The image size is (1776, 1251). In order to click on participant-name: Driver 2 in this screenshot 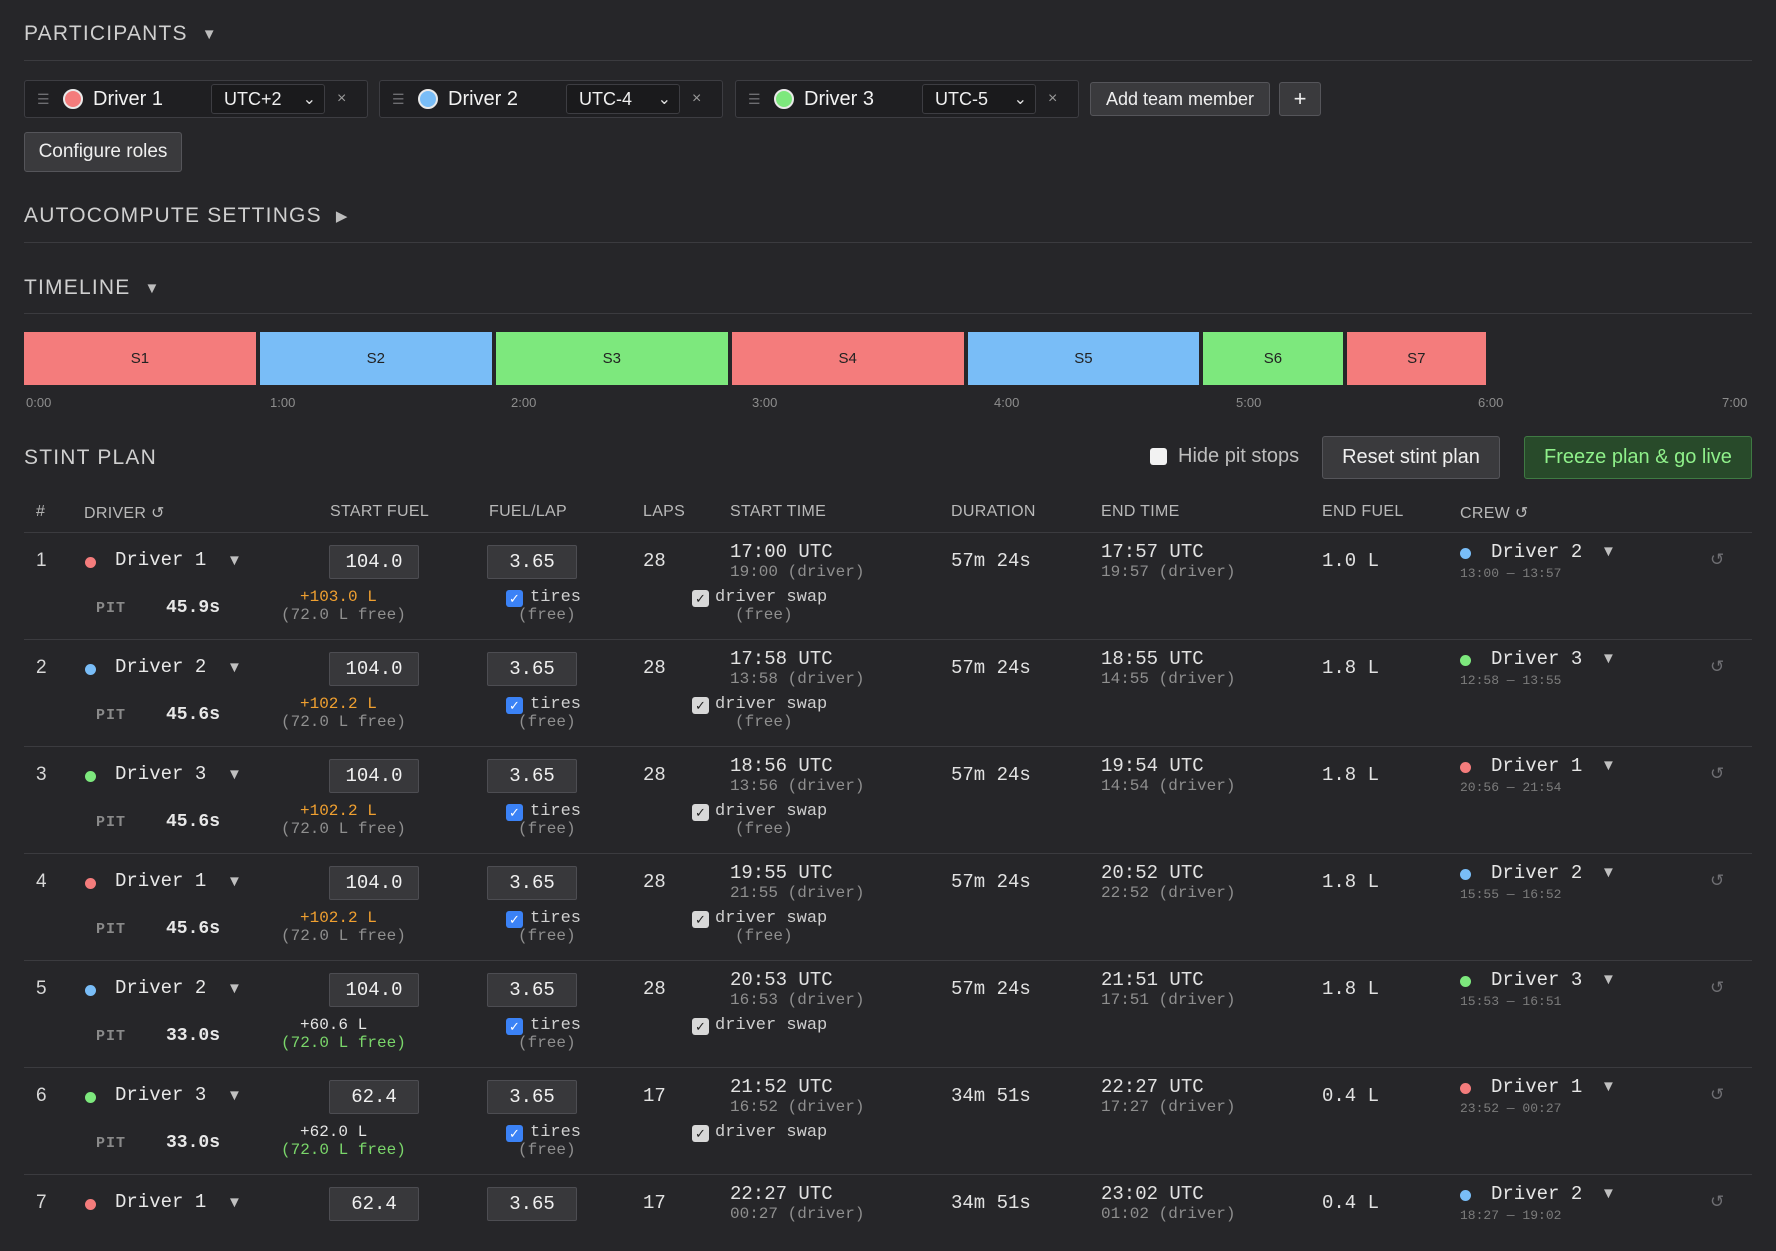, I will do `click(483, 98)`.